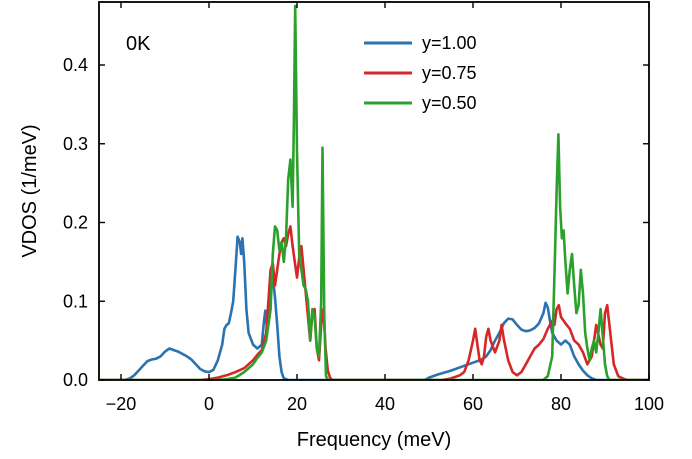 Image resolution: width=692 pixels, height=459 pixels. I want to click on y-tick-label: 0.3, so click(75, 144).